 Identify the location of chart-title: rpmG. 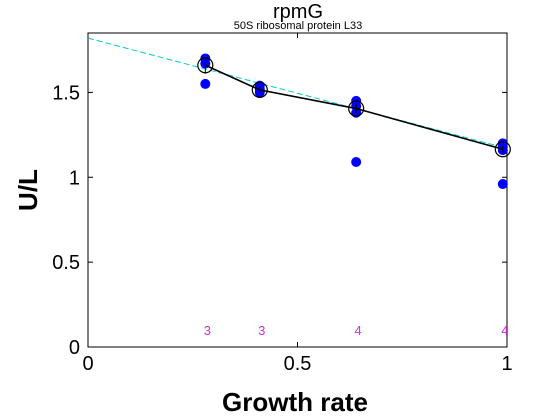
(298, 12).